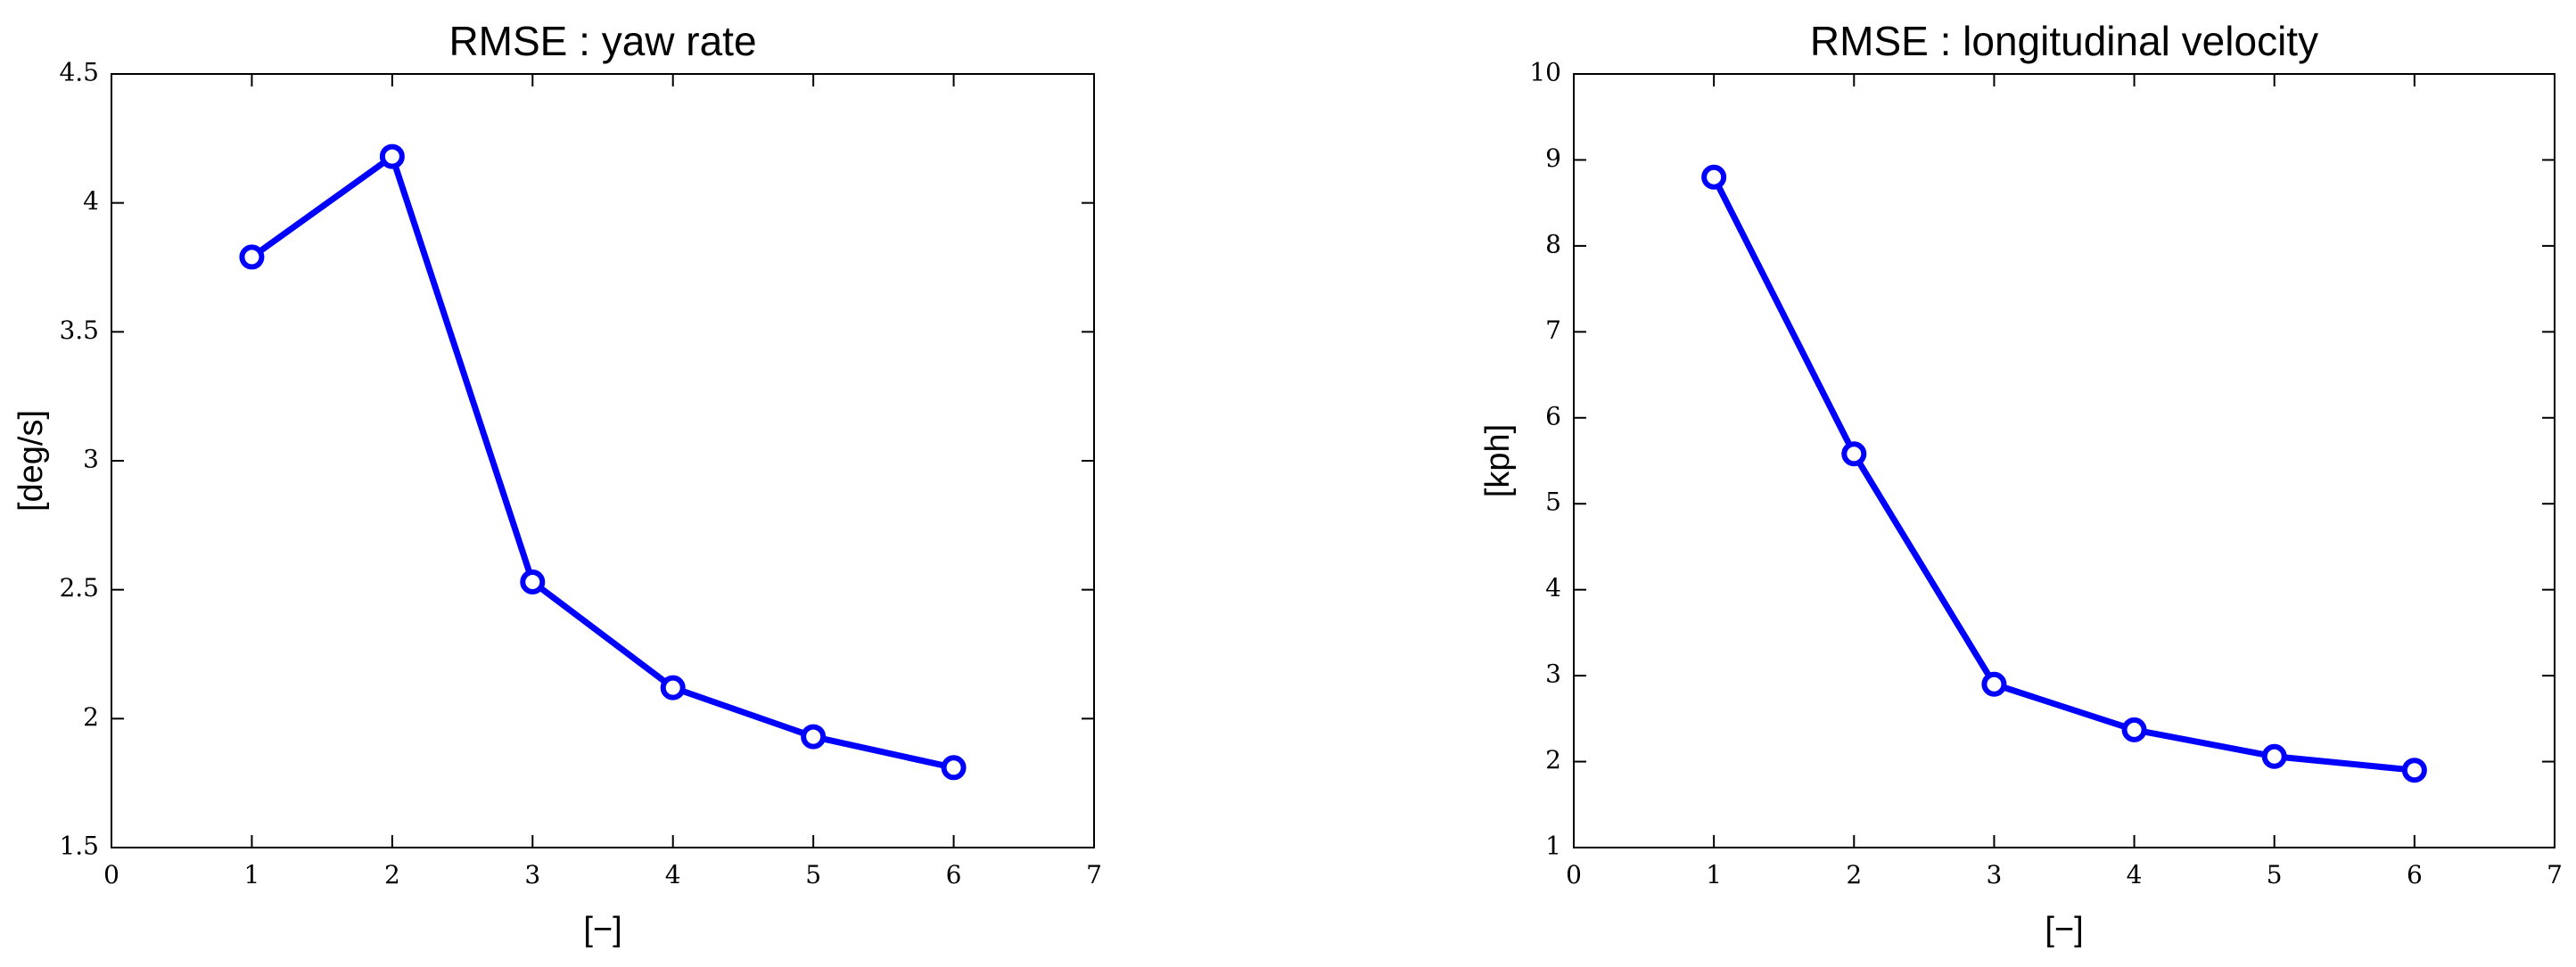 Image resolution: width=2576 pixels, height=967 pixels. What do you see at coordinates (1553, 846) in the screenshot?
I see `y-tick-label: 1` at bounding box center [1553, 846].